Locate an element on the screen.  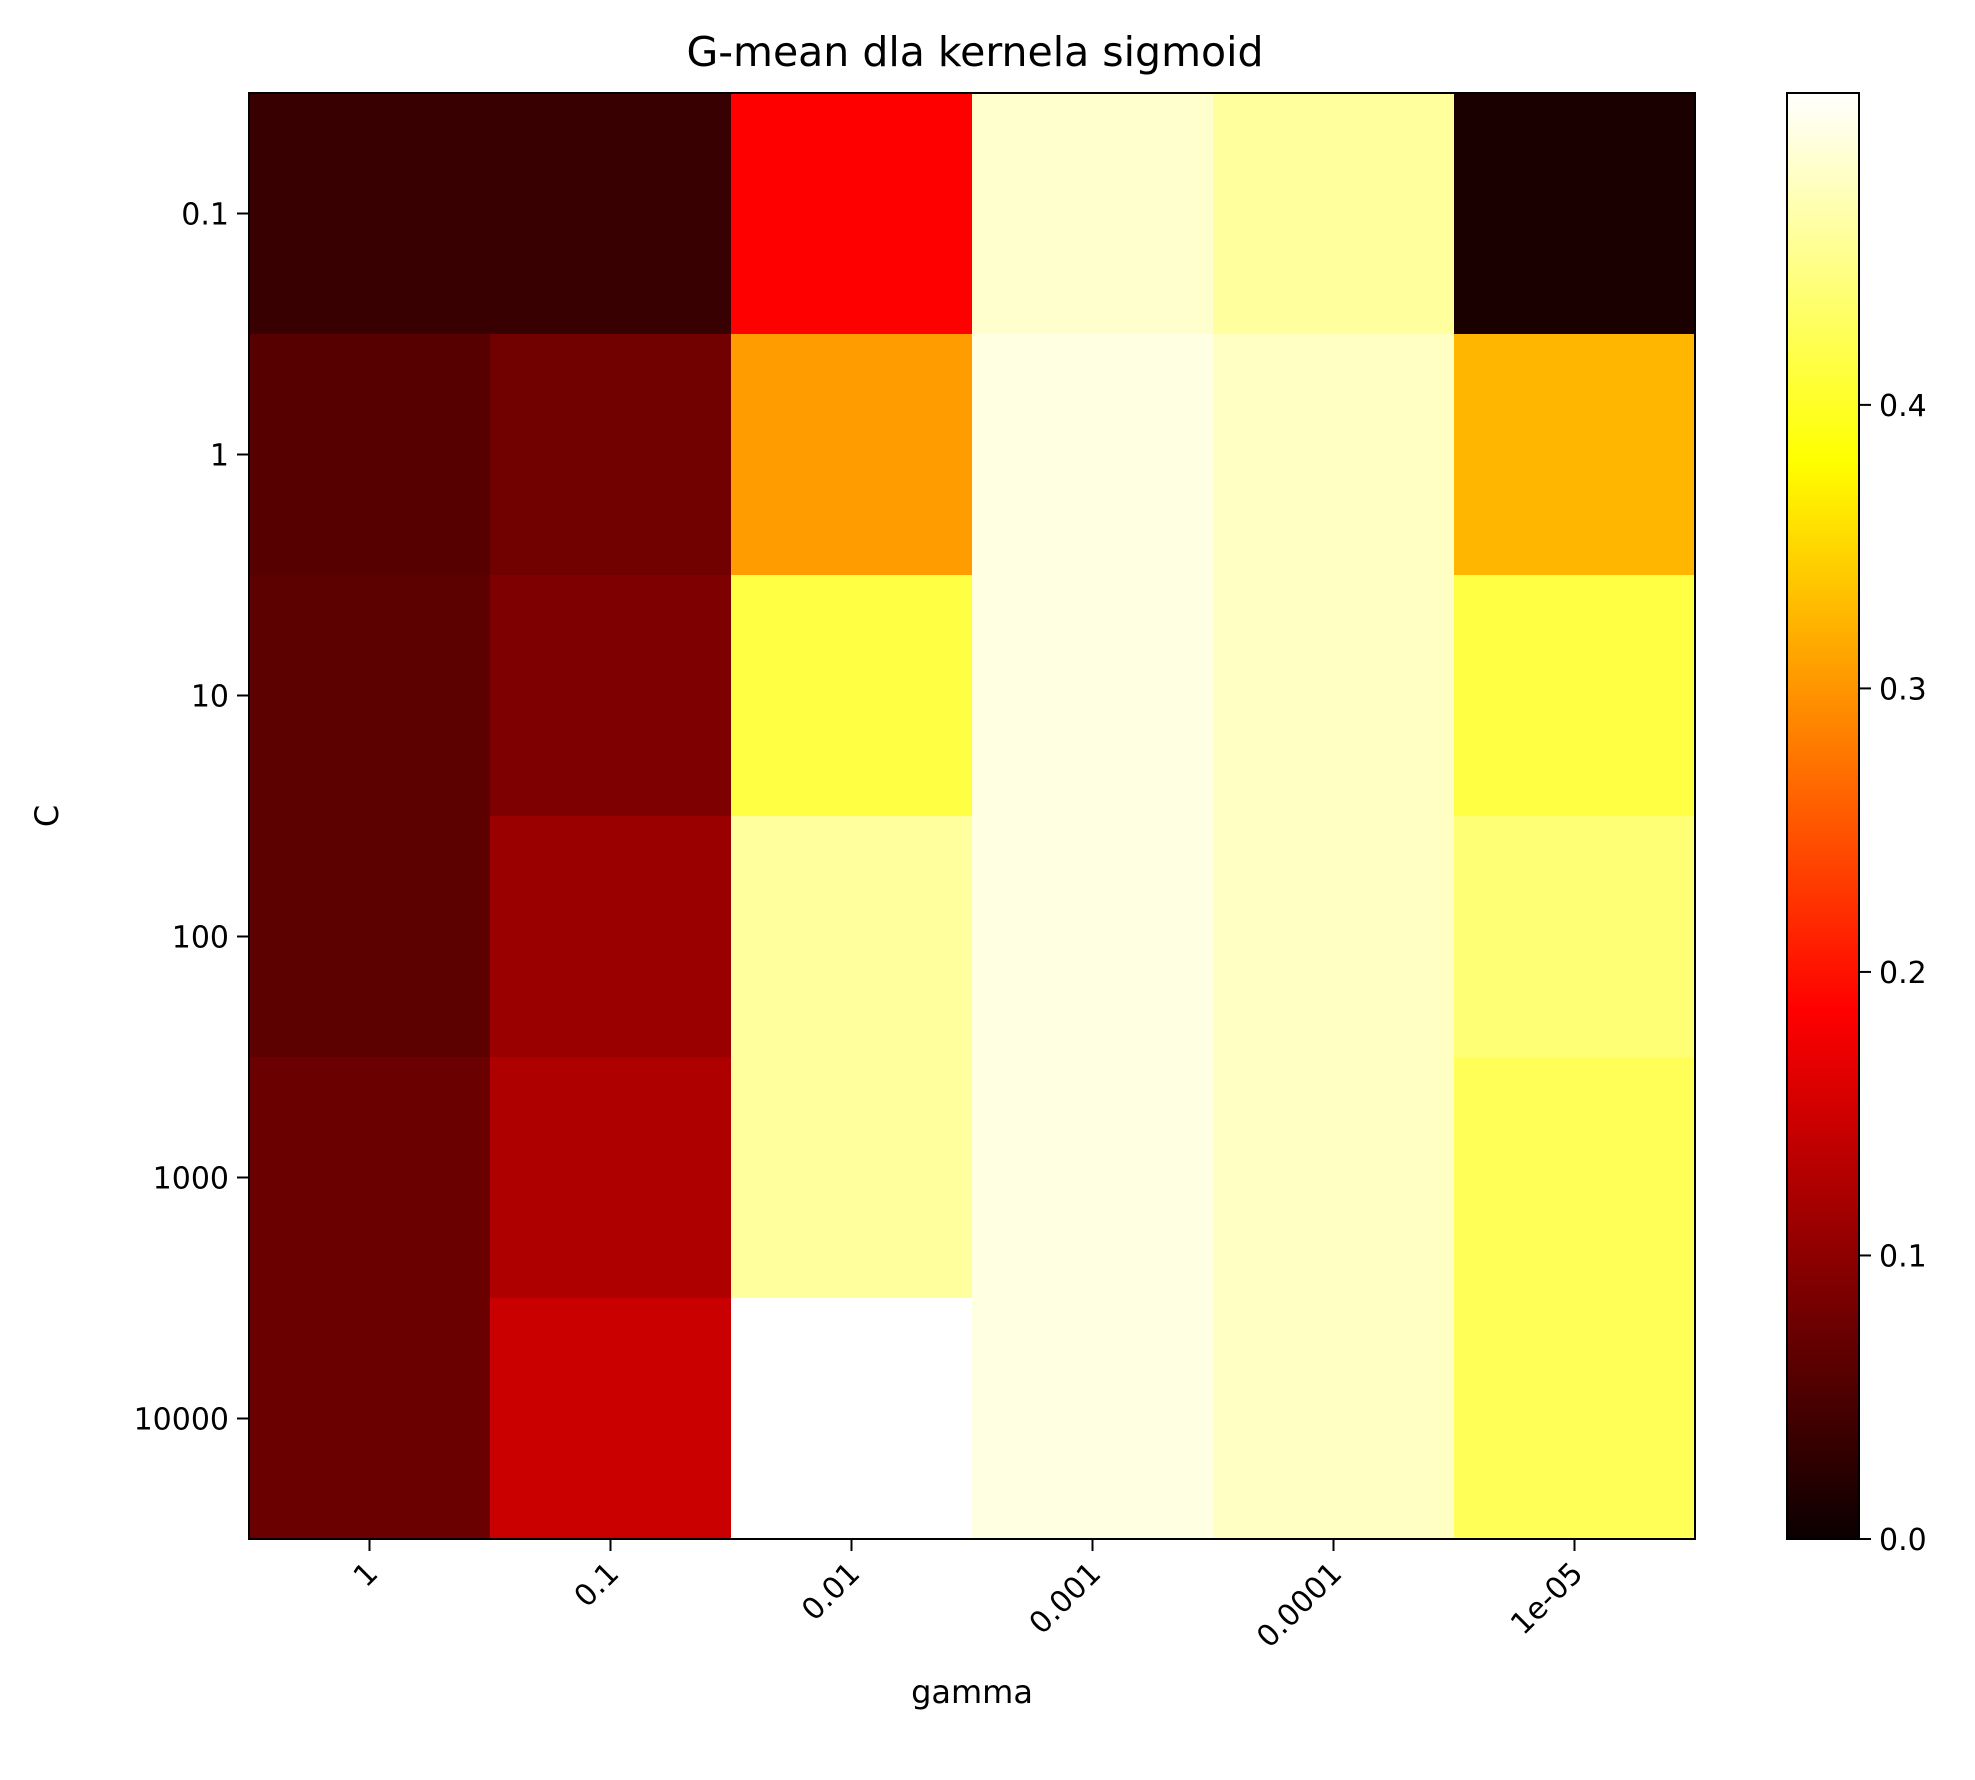
y-axis-label: C is located at coordinates (47, 816).